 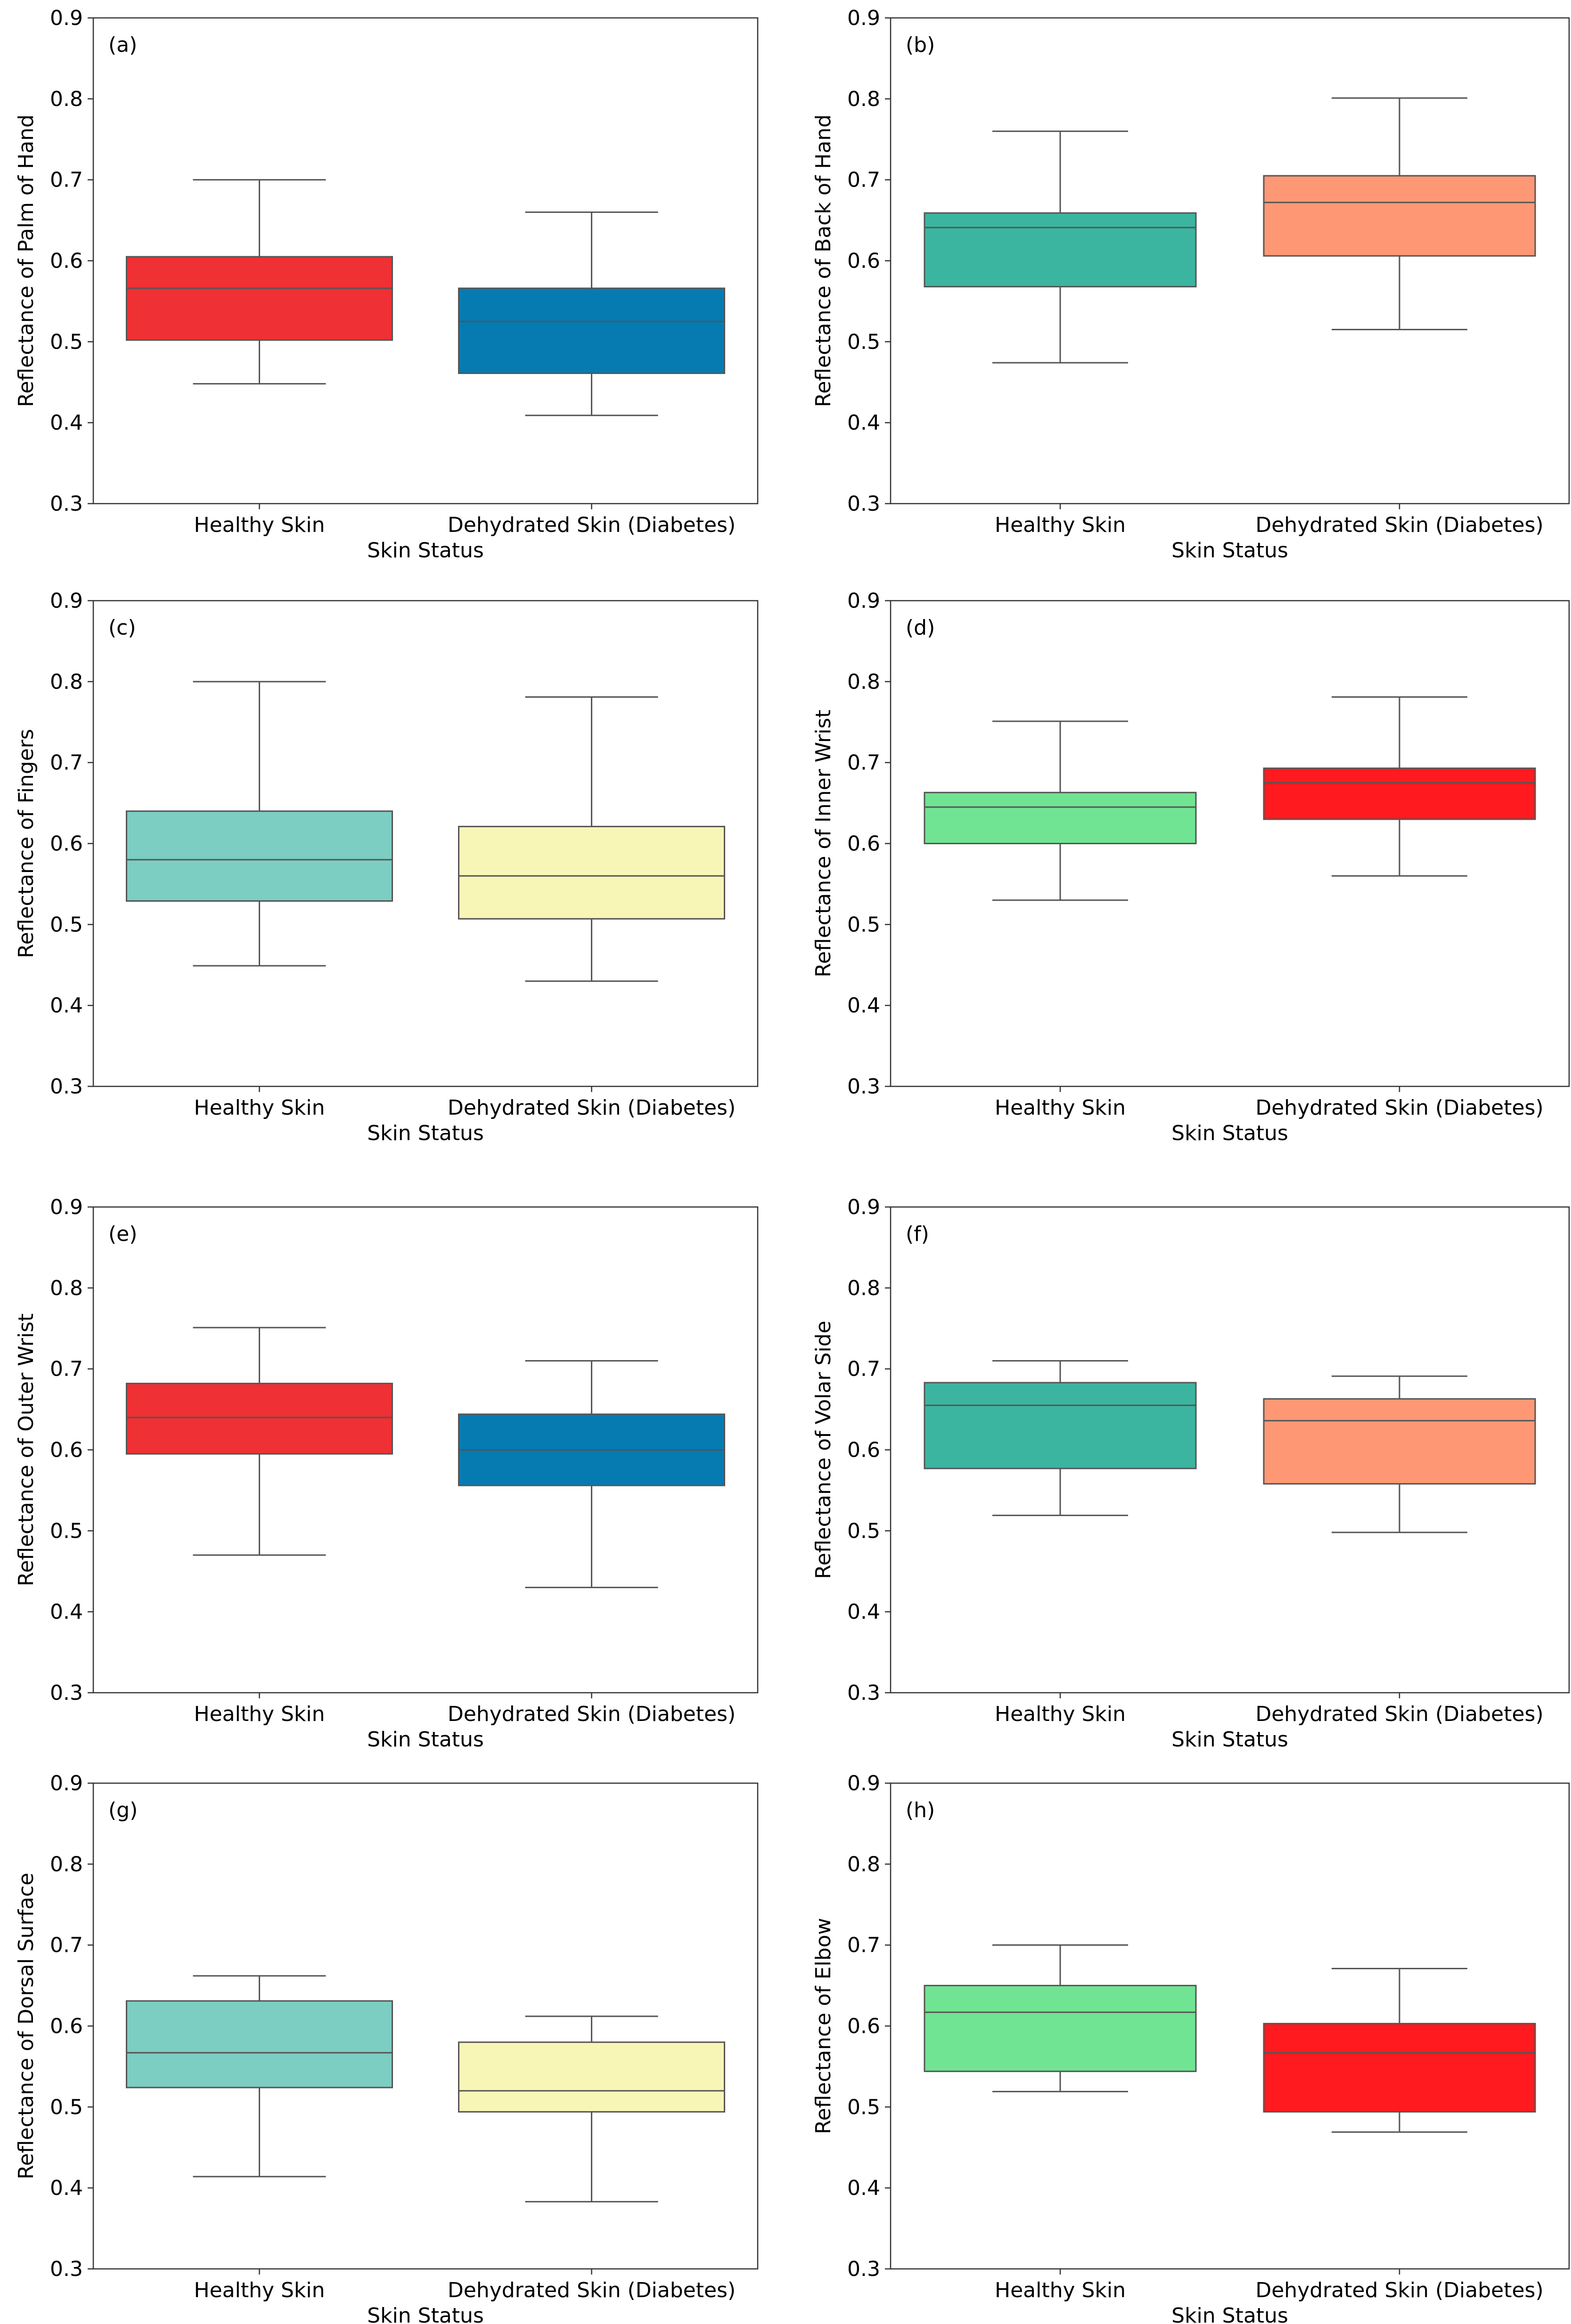 I want to click on y-axis-label: Reflectance of Inner Wrist, so click(x=823, y=843).